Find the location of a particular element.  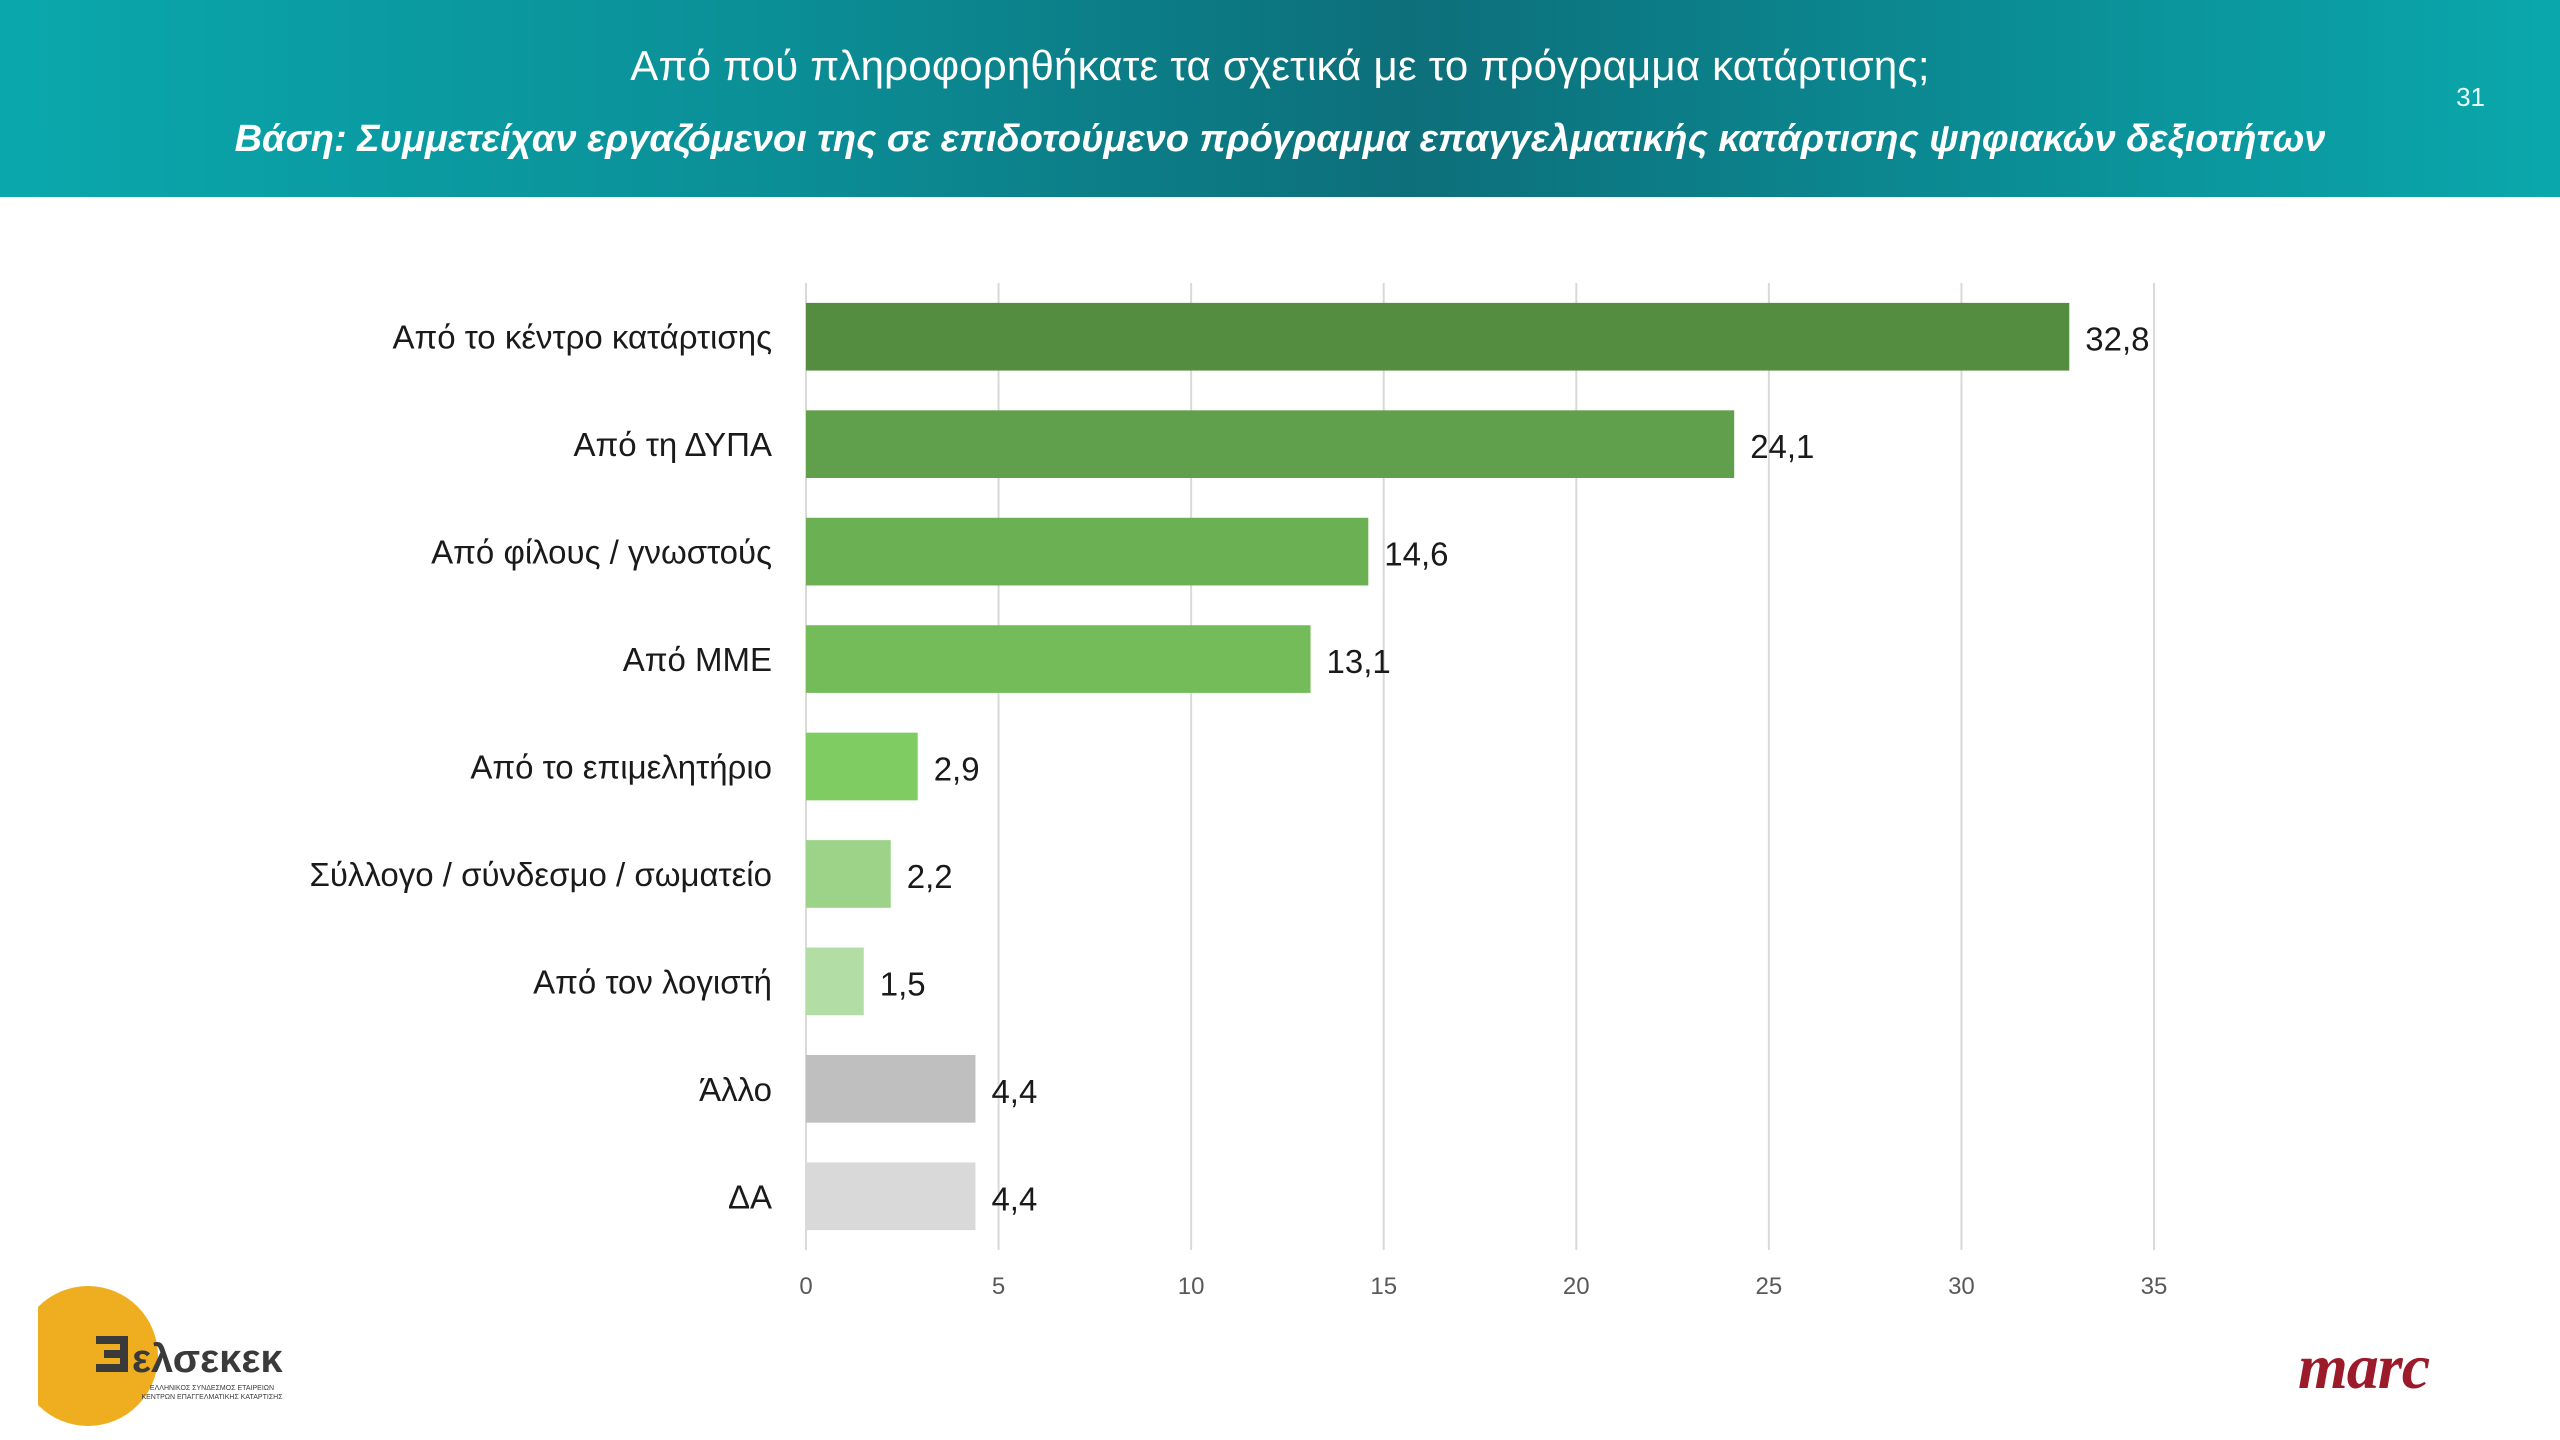

category-label: Από το κέντρο κατάρτισης is located at coordinates (582, 337).